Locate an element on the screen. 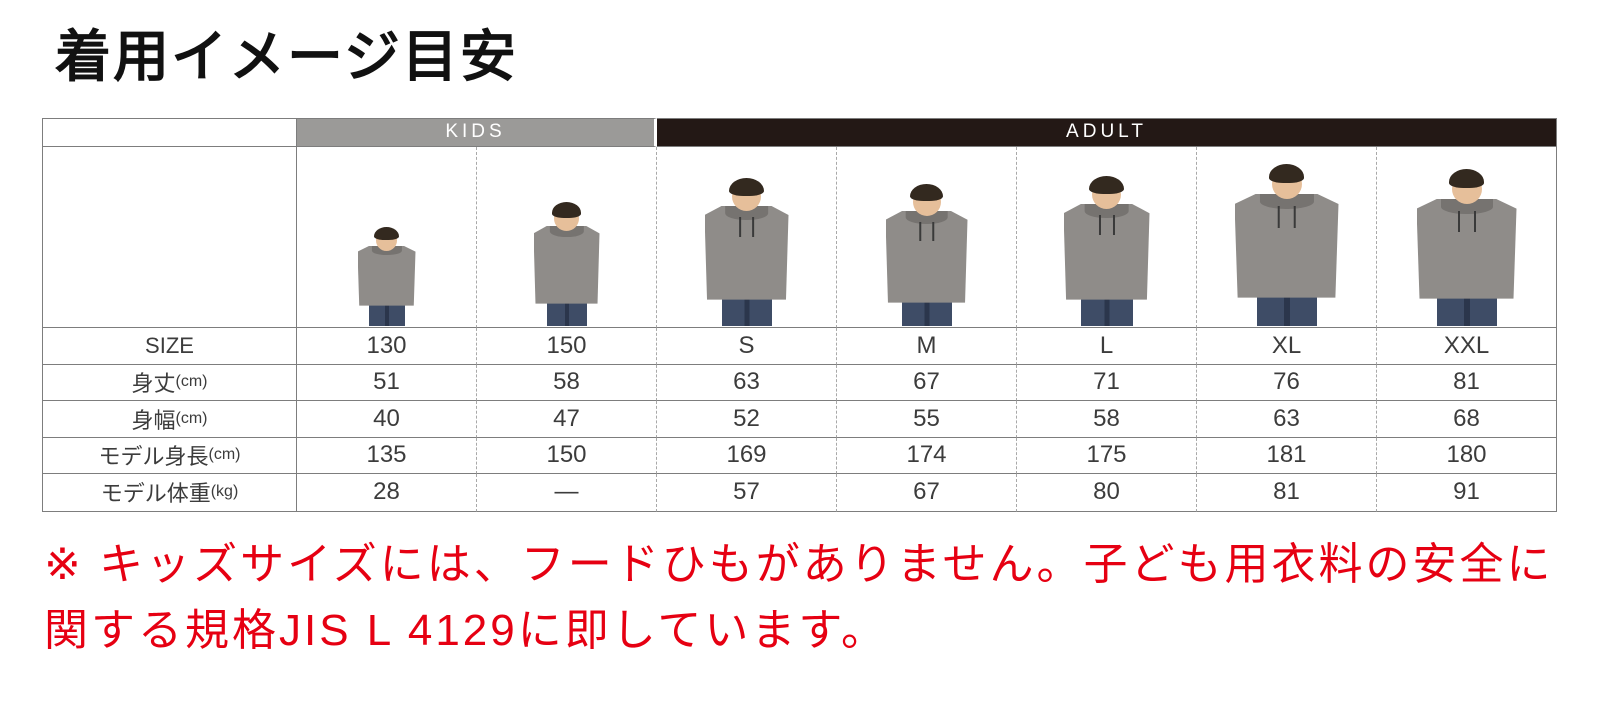 The height and width of the screenshot is (726, 1600). model-photo-xl is located at coordinates (1287, 237).